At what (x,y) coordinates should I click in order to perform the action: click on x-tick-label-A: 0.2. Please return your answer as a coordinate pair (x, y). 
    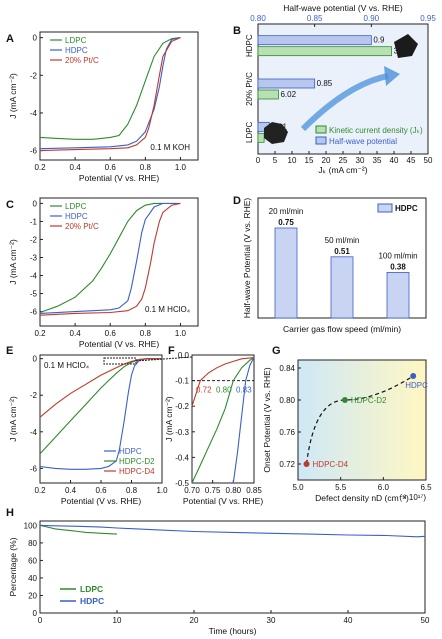
    Looking at the image, I should click on (40, 167).